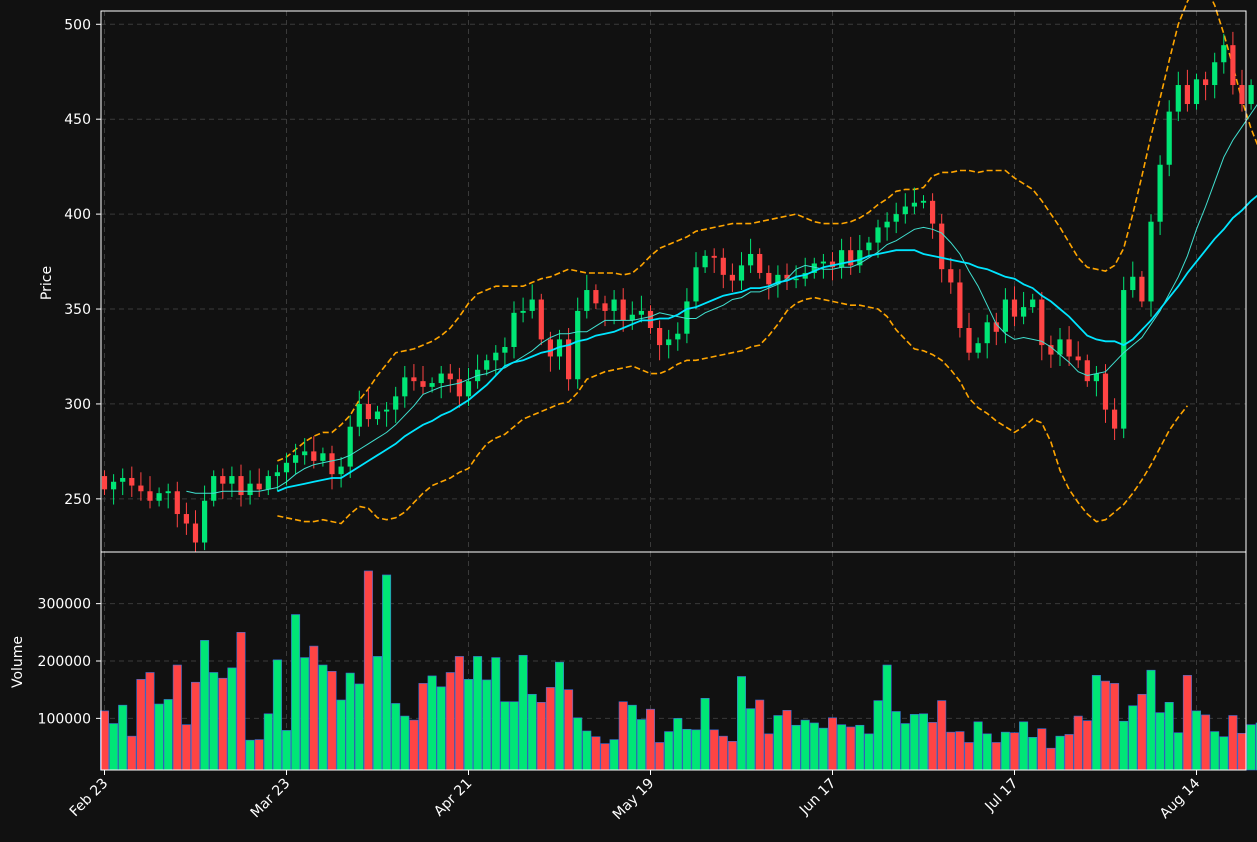 This screenshot has height=842, width=1257. What do you see at coordinates (89, 798) in the screenshot?
I see `date-tick-label: Feb 23` at bounding box center [89, 798].